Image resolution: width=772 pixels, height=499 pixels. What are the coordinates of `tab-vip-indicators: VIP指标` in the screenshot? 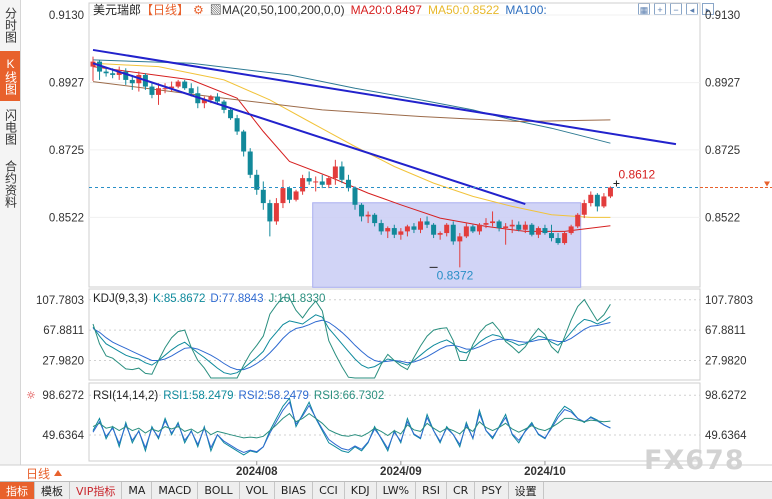 It's located at (96, 490).